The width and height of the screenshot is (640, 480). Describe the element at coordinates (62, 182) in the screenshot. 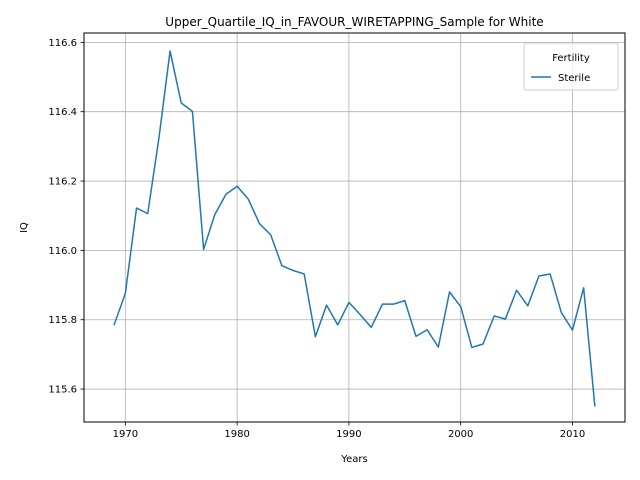

I see `y-tick-label: 116.2` at that location.